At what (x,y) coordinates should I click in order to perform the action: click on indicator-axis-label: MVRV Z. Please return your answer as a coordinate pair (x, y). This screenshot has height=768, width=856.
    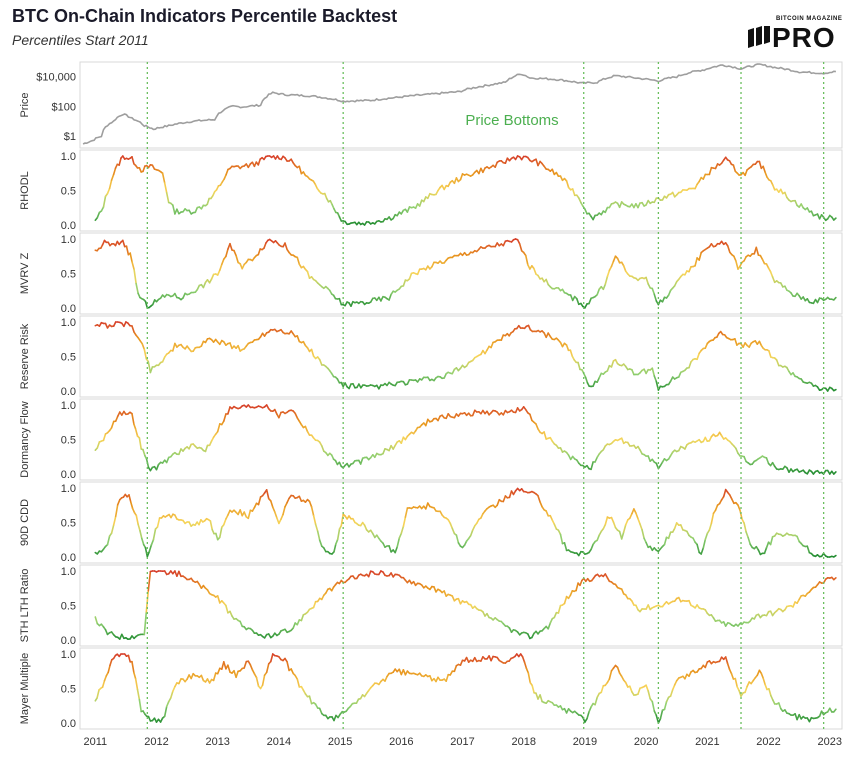
    Looking at the image, I should click on (25, 274).